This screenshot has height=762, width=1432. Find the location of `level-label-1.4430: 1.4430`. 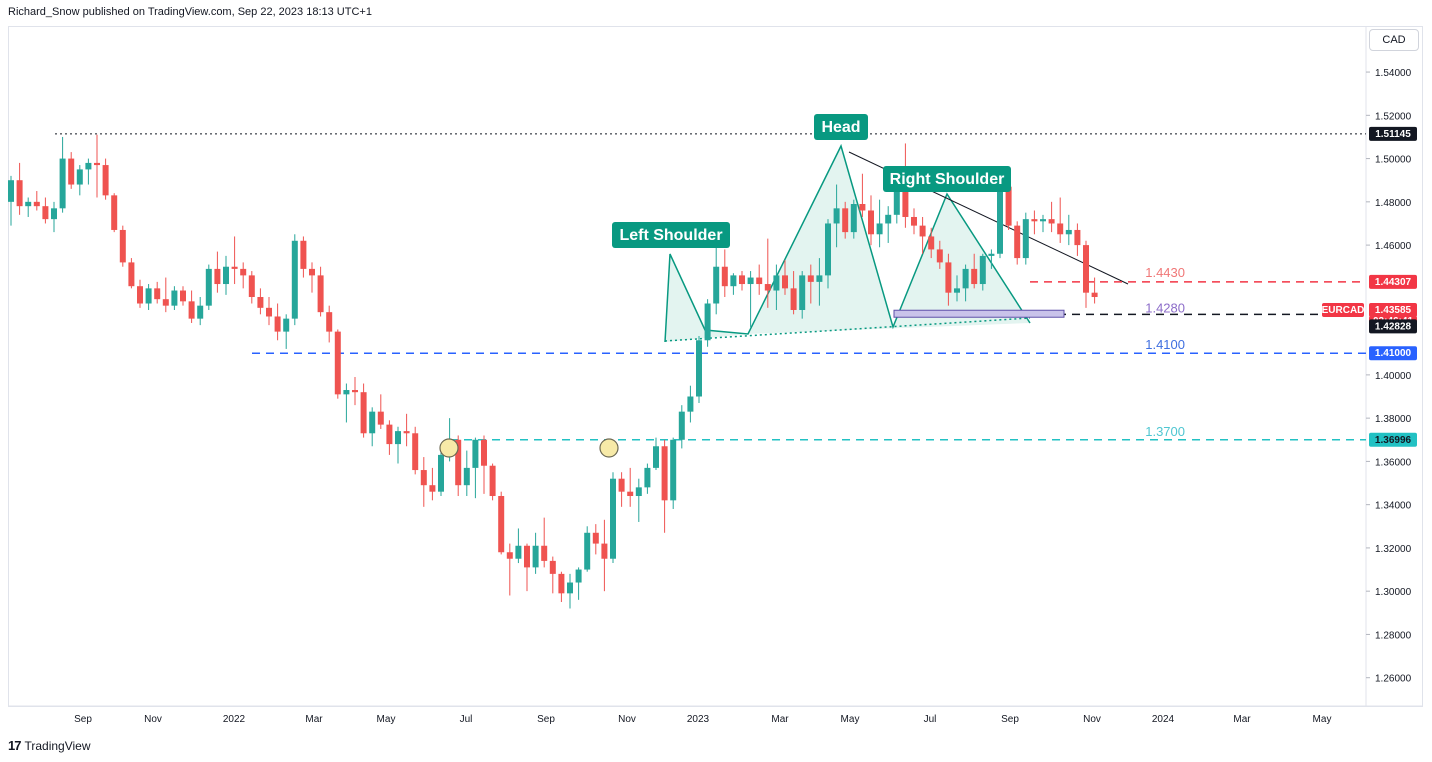

level-label-1.4430: 1.4430 is located at coordinates (1165, 272).